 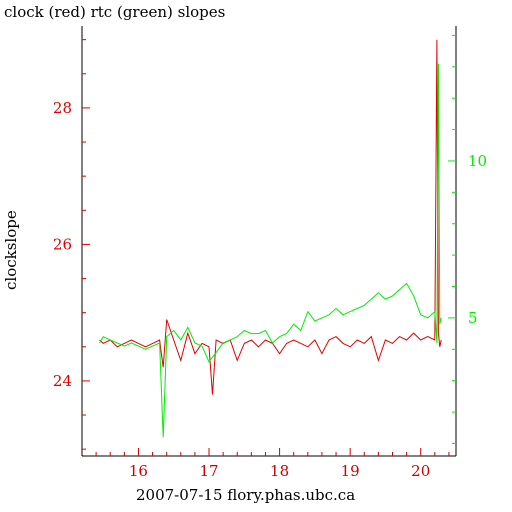 I want to click on chart-title: clock (red) rtc (green) slopes, so click(x=115, y=12).